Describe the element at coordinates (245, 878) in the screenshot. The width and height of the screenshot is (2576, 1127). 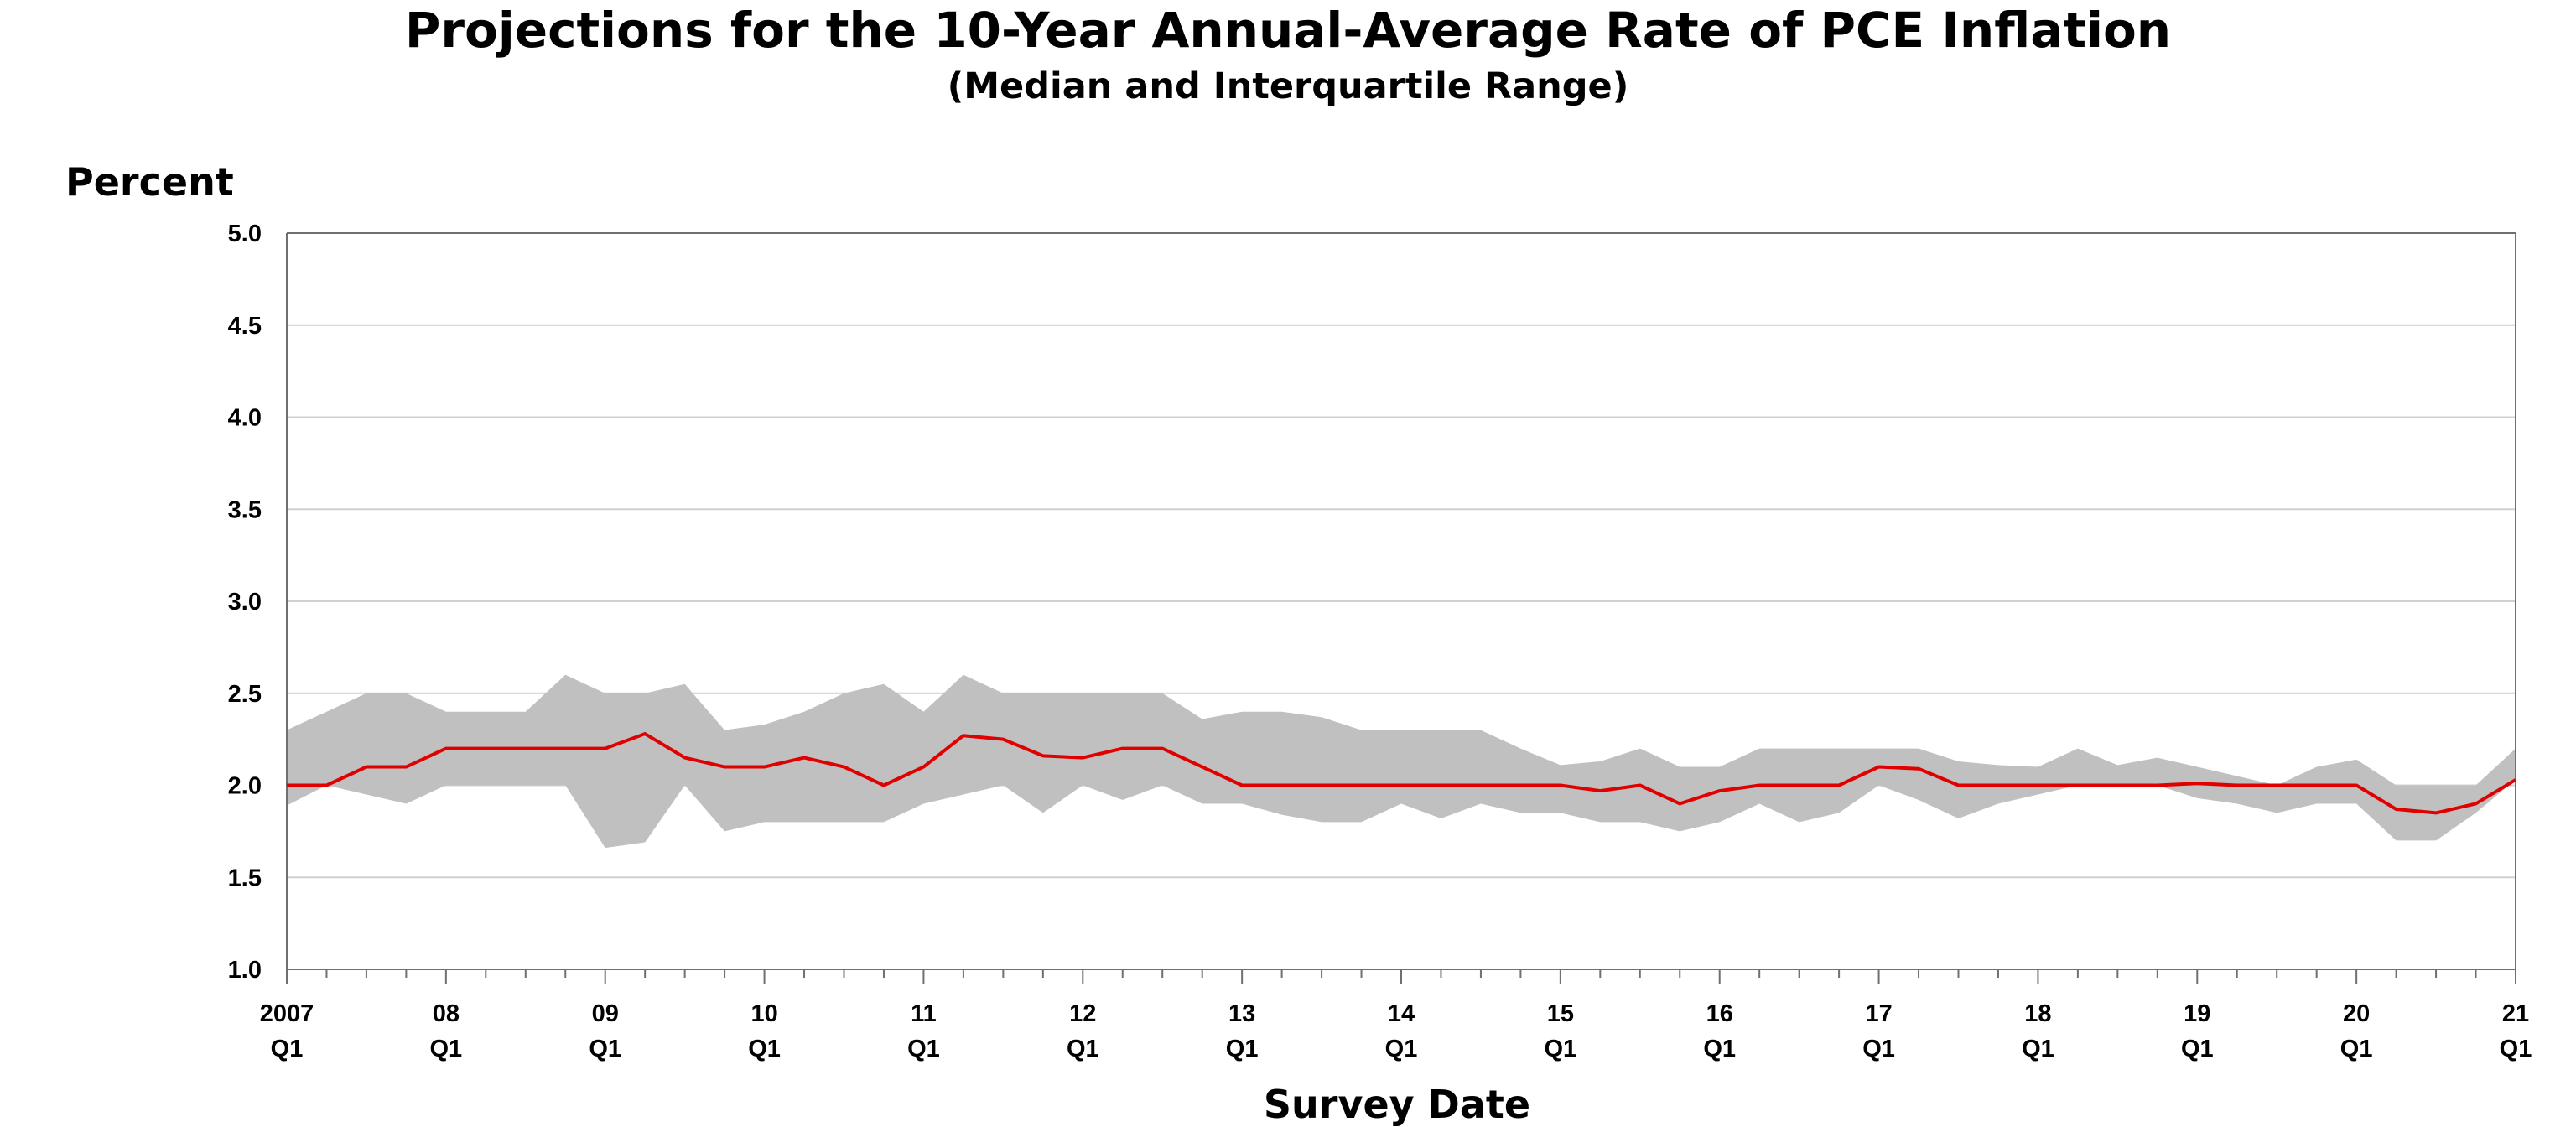
I see `y-tick-label: 1.5` at that location.